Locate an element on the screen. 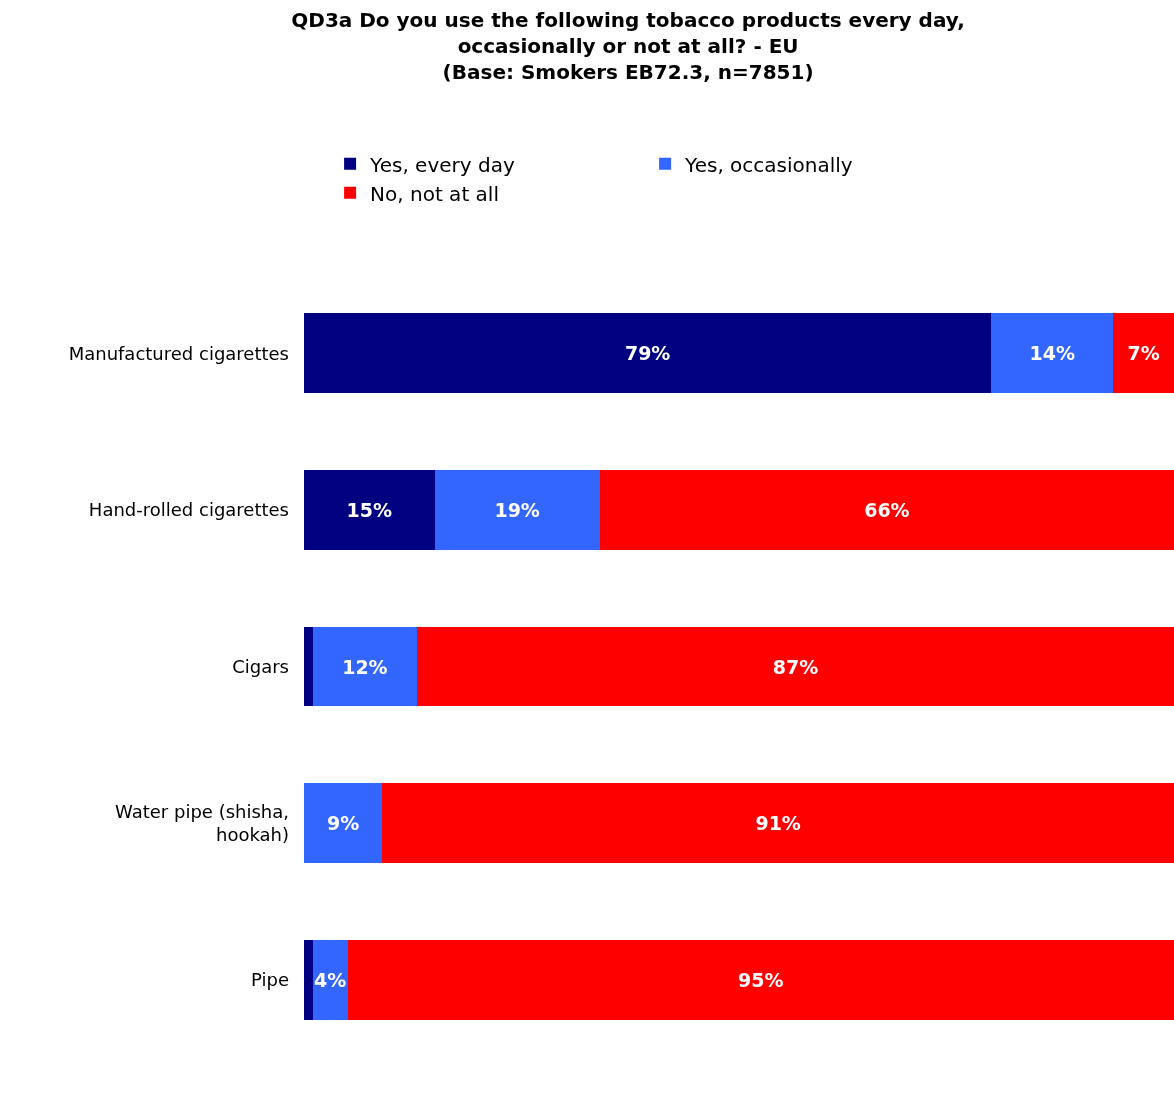 The width and height of the screenshot is (1174, 1098). legend-label: Yes, every day is located at coordinates (442, 164).